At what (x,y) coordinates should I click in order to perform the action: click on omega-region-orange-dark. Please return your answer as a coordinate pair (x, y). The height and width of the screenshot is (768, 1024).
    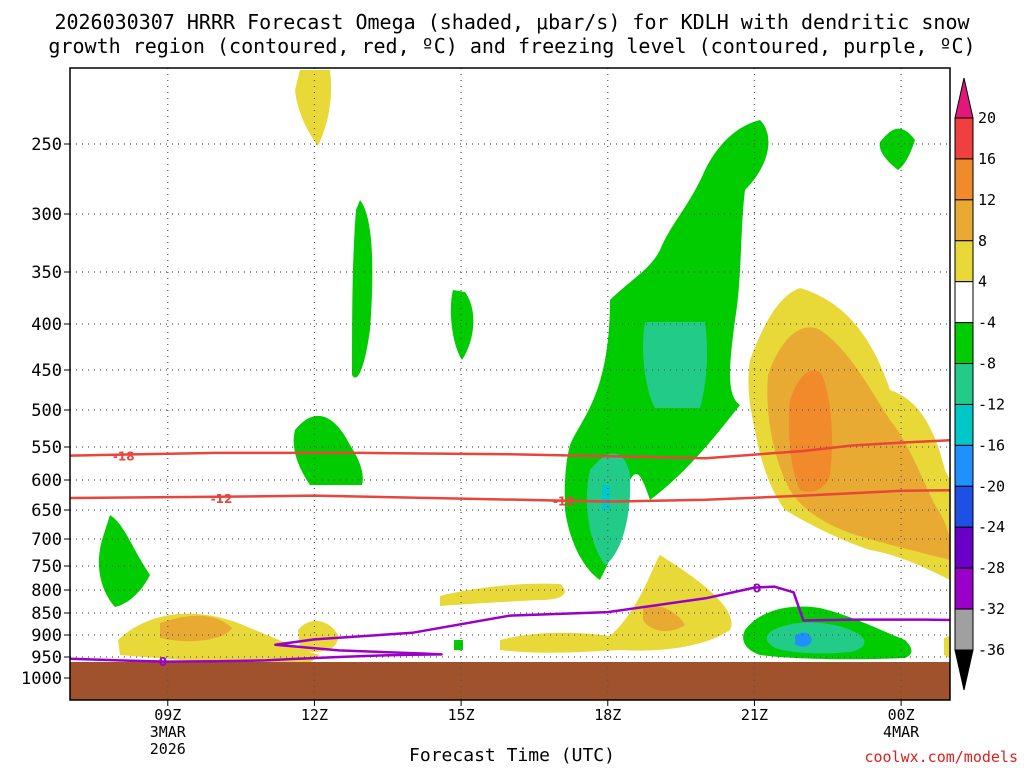
    Looking at the image, I should click on (810, 431).